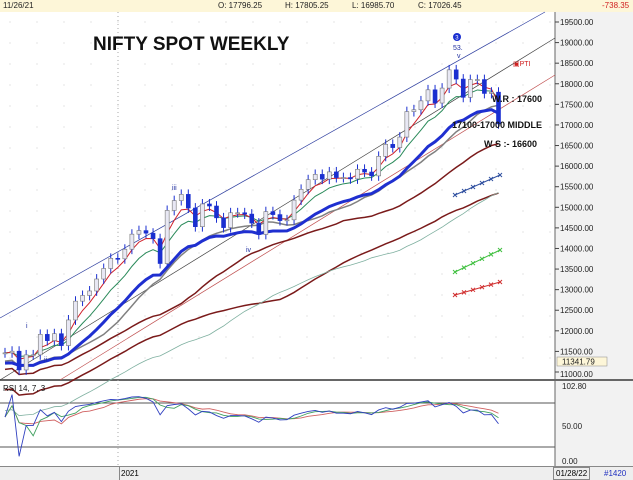  I want to click on time-axis: 2021 01/28/22 #1420, so click(316, 473).